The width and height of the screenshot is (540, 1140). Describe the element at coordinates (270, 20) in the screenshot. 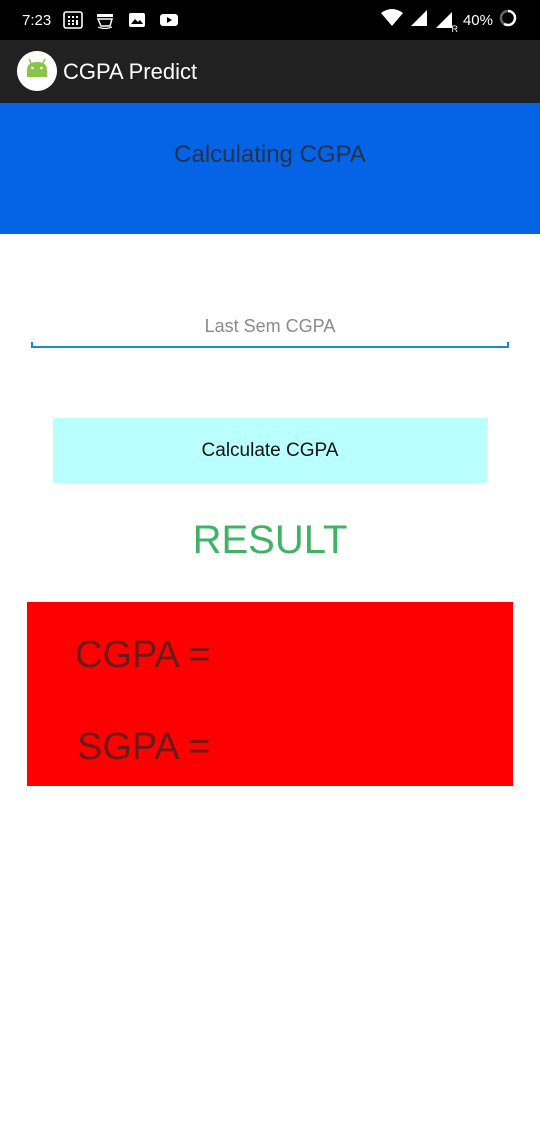

I see `status-bar: 7:23` at that location.